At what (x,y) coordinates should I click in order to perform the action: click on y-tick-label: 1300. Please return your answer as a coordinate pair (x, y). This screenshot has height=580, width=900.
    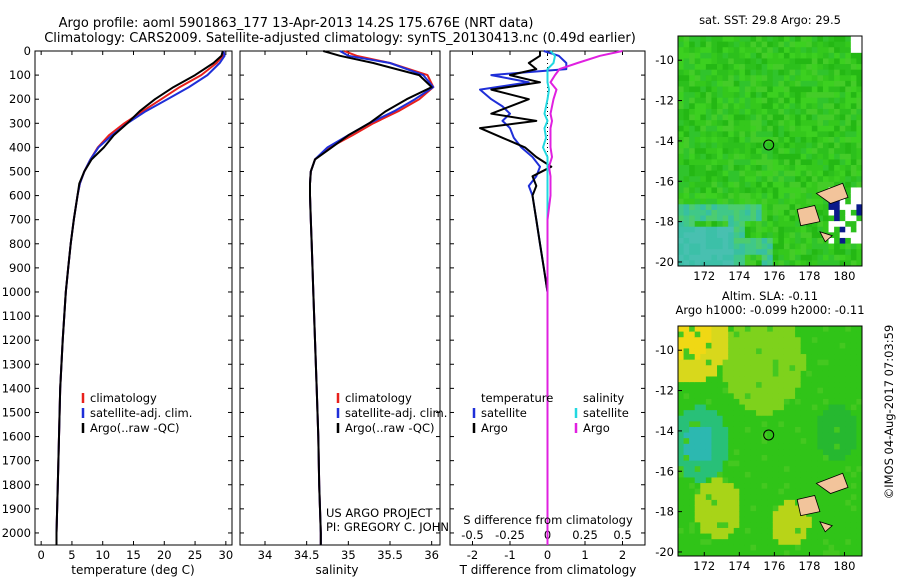
    Looking at the image, I should click on (16, 364).